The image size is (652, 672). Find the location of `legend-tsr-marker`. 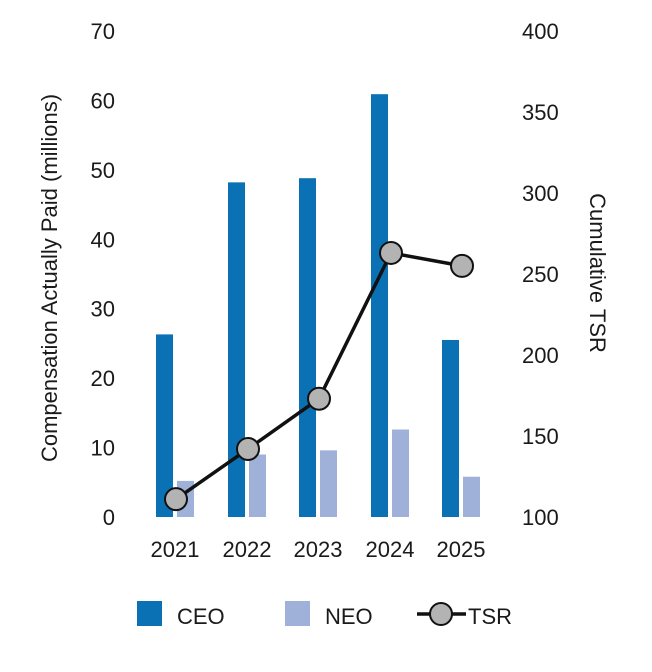

legend-tsr-marker is located at coordinates (441, 614).